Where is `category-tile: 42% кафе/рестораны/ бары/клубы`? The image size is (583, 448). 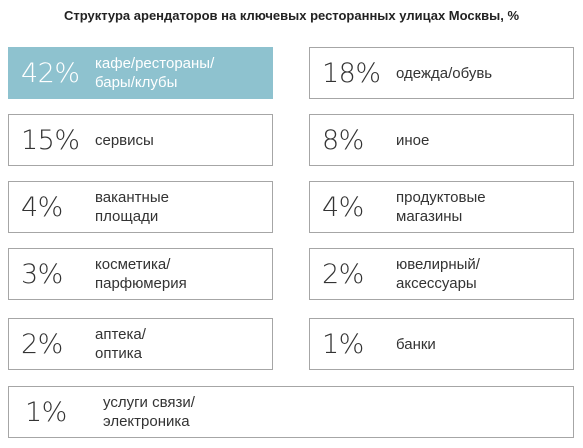 category-tile: 42% кафе/рестораны/ бары/клубы is located at coordinates (140, 73).